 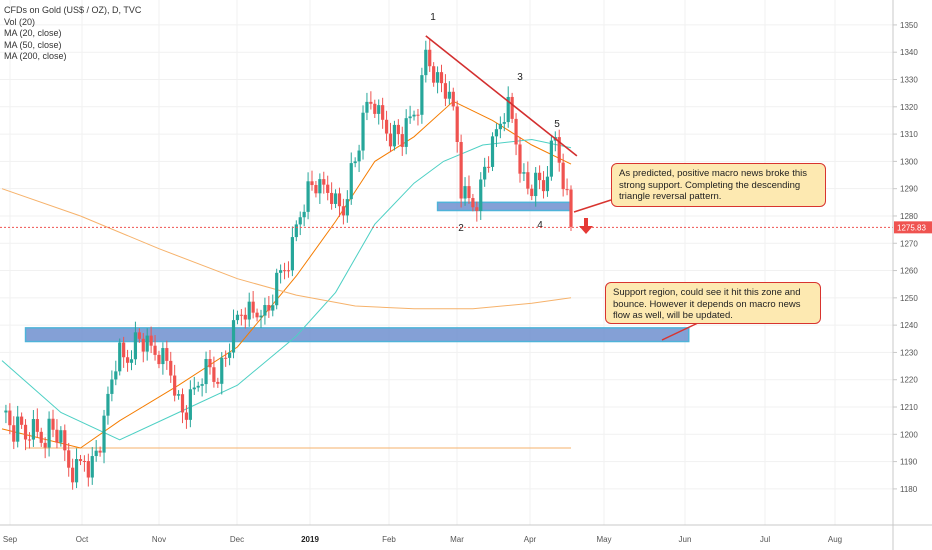 What do you see at coordinates (909, 80) in the screenshot?
I see `y-tick-label: 1330` at bounding box center [909, 80].